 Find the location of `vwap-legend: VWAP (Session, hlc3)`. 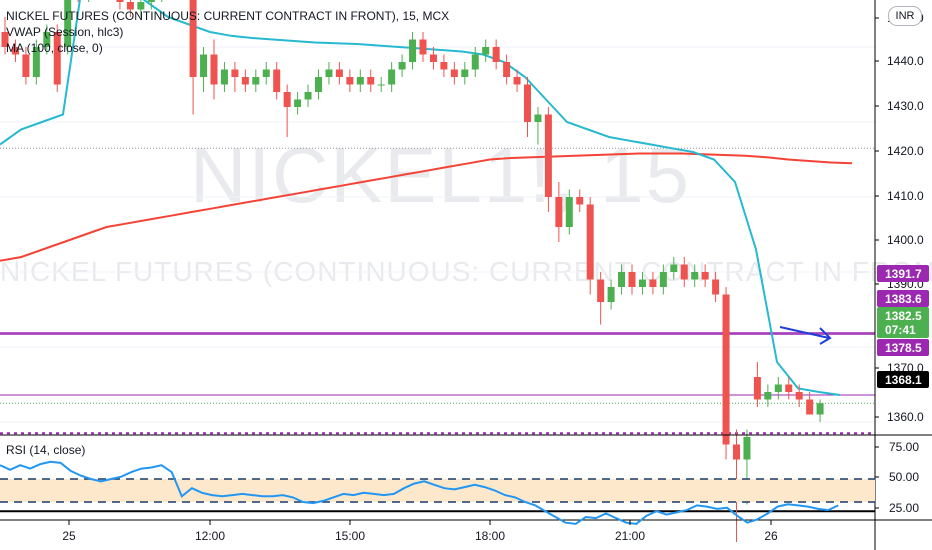

vwap-legend: VWAP (Session, hlc3) is located at coordinates (65, 32).